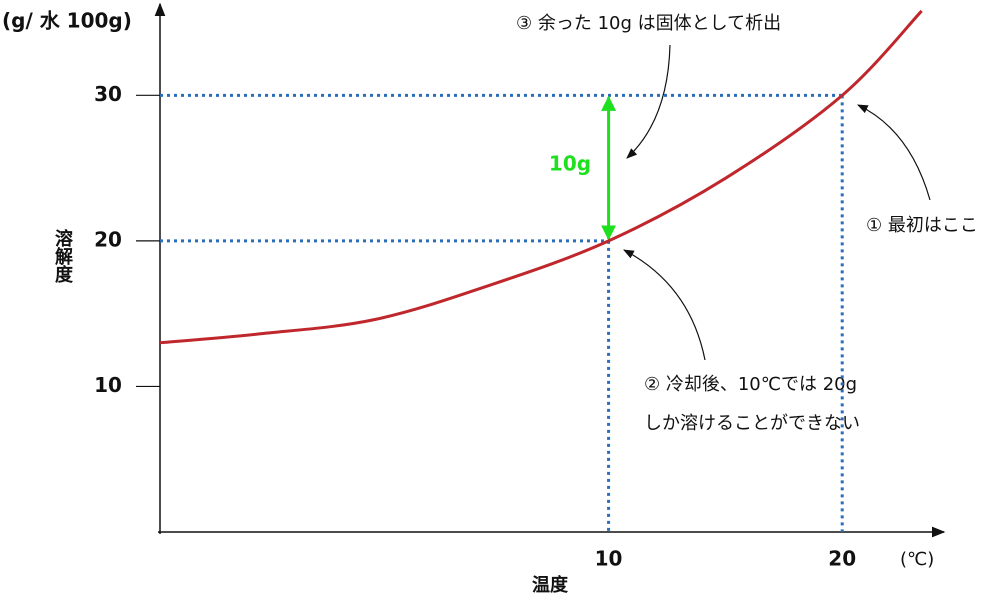 This screenshot has width=1000, height=601. I want to click on annotation: しか溶けることができない, so click(752, 423).